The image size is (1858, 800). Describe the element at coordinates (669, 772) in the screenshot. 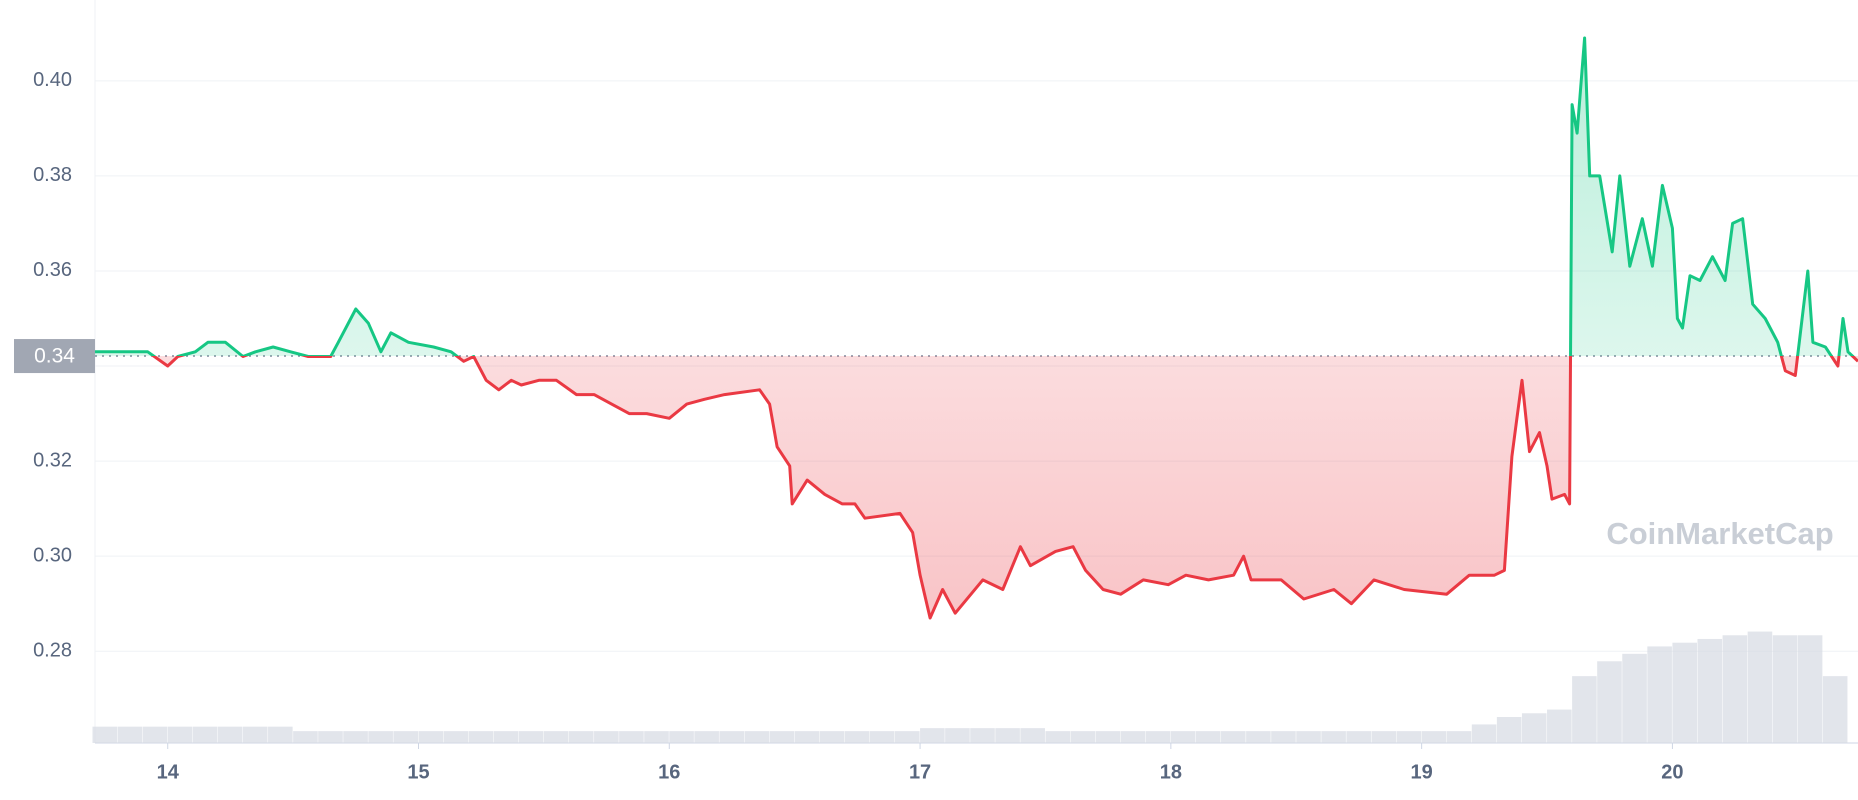

I see `x-tick-label: 16` at that location.